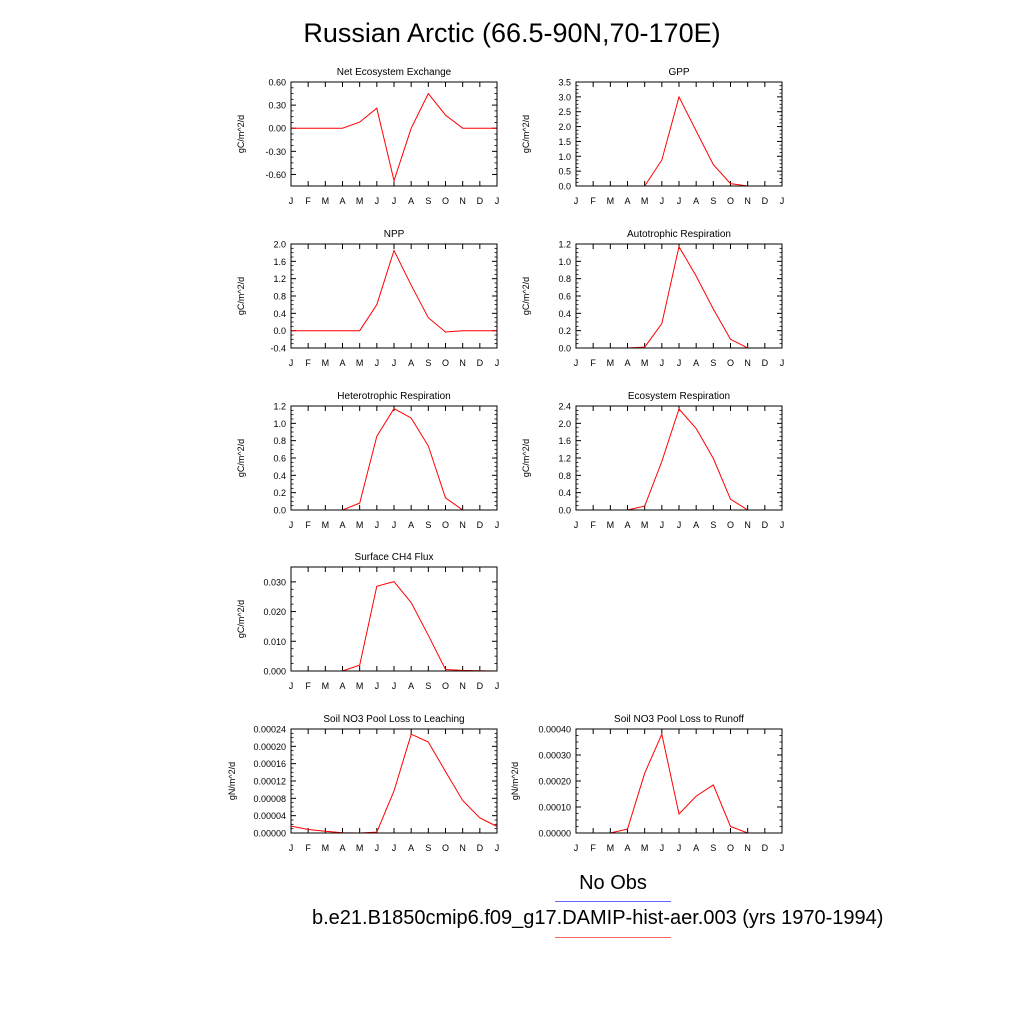 The width and height of the screenshot is (1024, 1024). What do you see at coordinates (564, 297) in the screenshot?
I see `y-tick-label: 0.6` at bounding box center [564, 297].